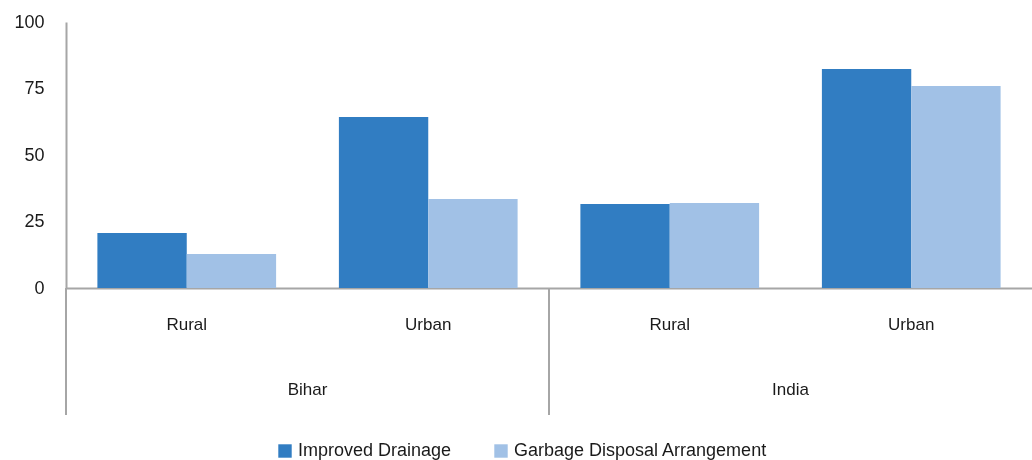  I want to click on y-tick-label: 25, so click(34, 221).